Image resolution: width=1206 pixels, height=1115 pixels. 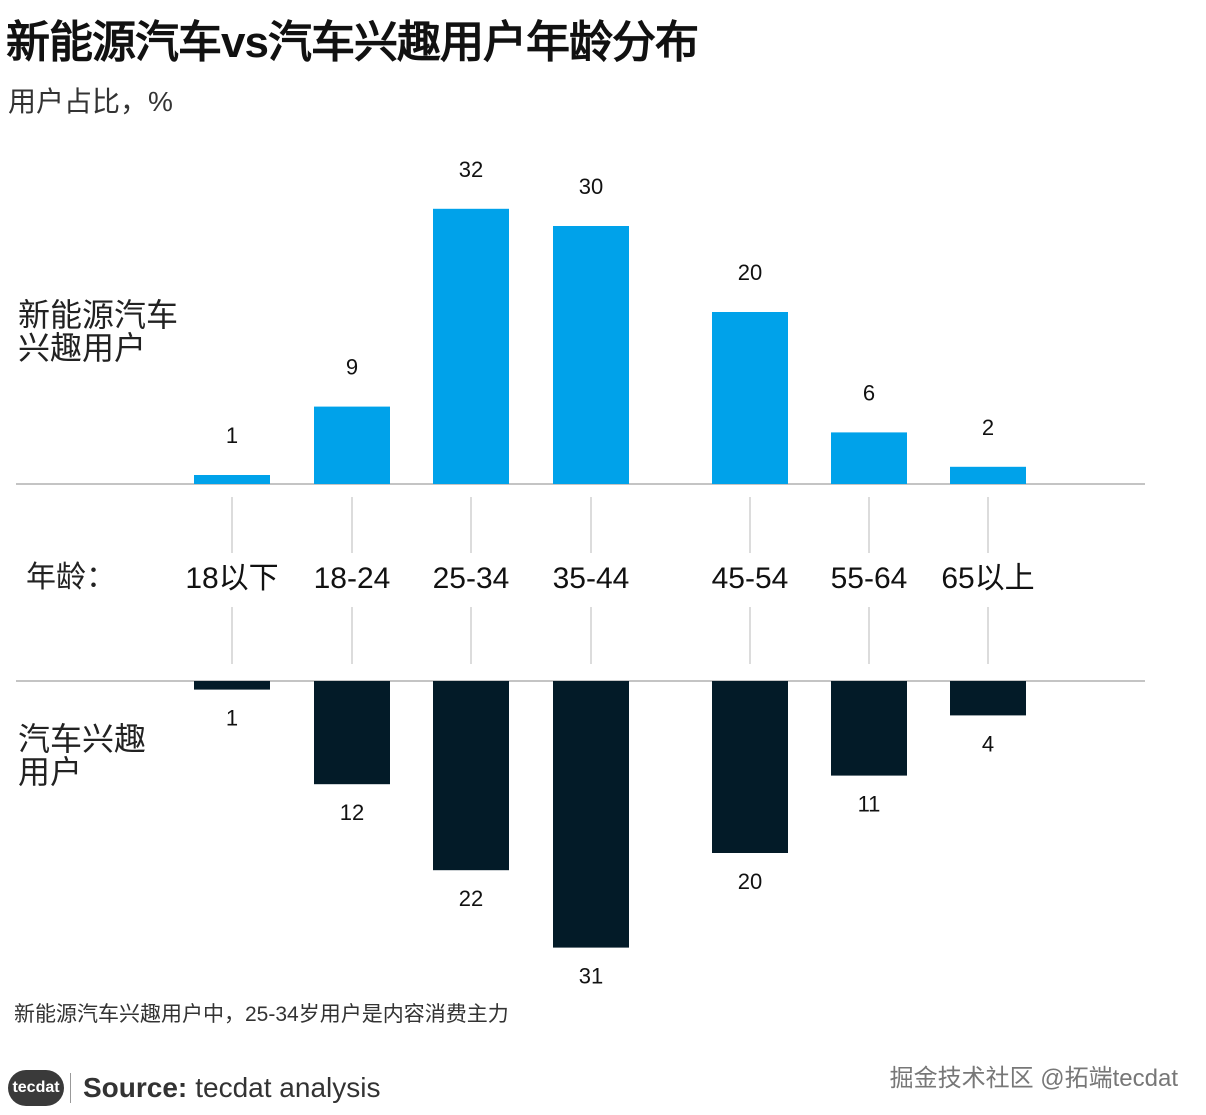 What do you see at coordinates (352, 367) in the screenshot?
I see `value-label-nev-1: 9` at bounding box center [352, 367].